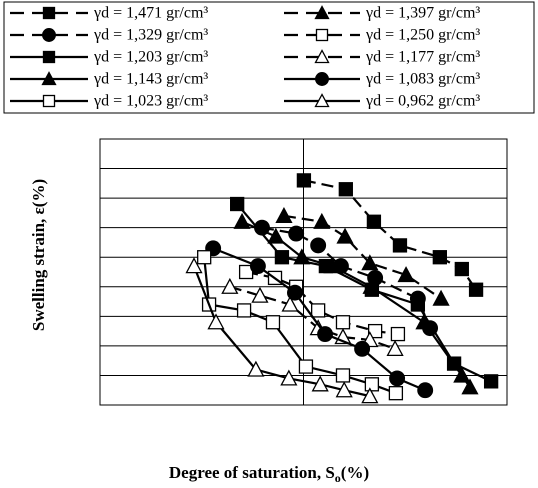 The height and width of the screenshot is (488, 538). I want to click on legend-label: γd = 1,329 gr/cm³, so click(150, 35).